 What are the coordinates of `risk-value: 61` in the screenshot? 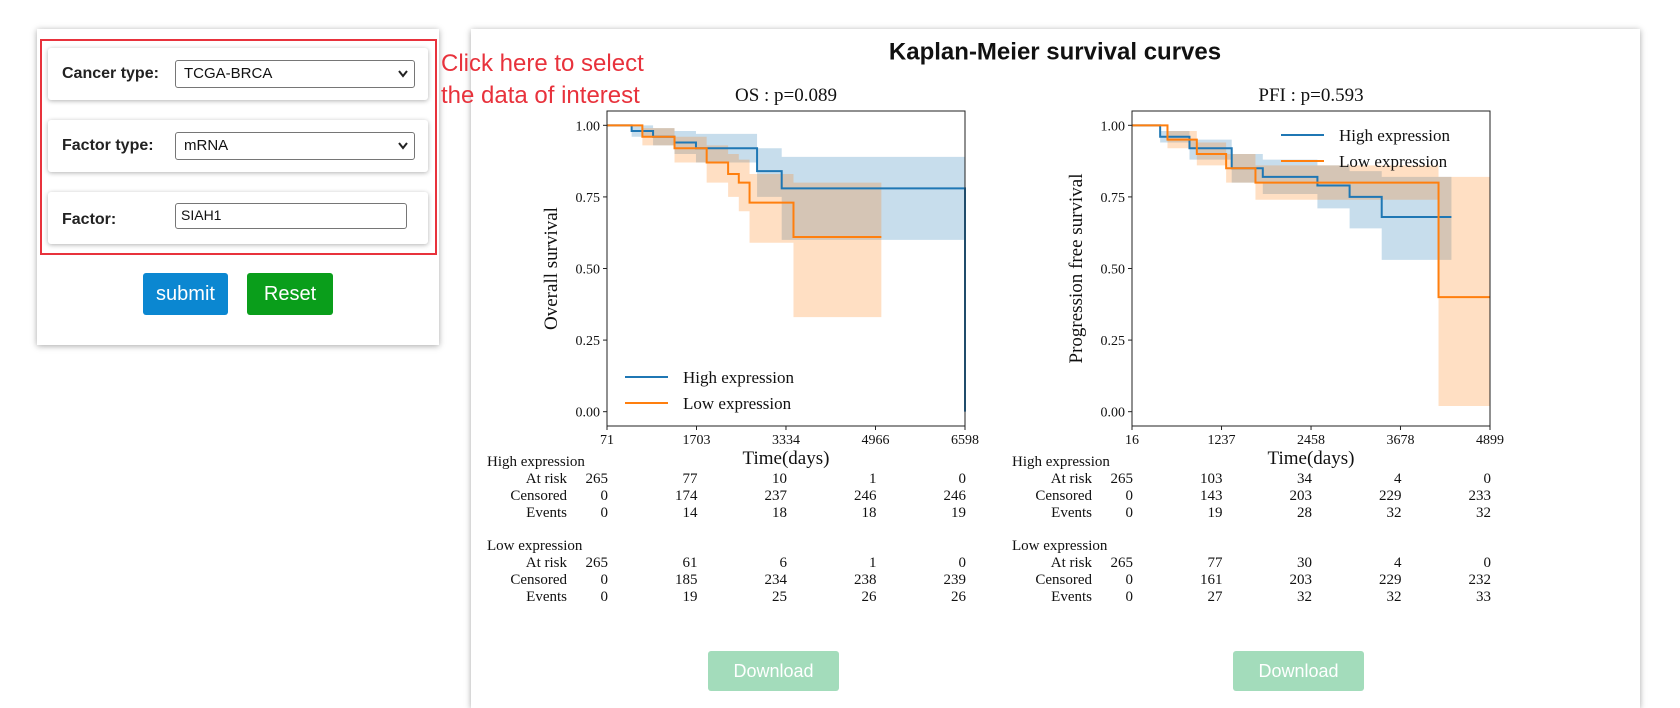 It's located at (690, 563).